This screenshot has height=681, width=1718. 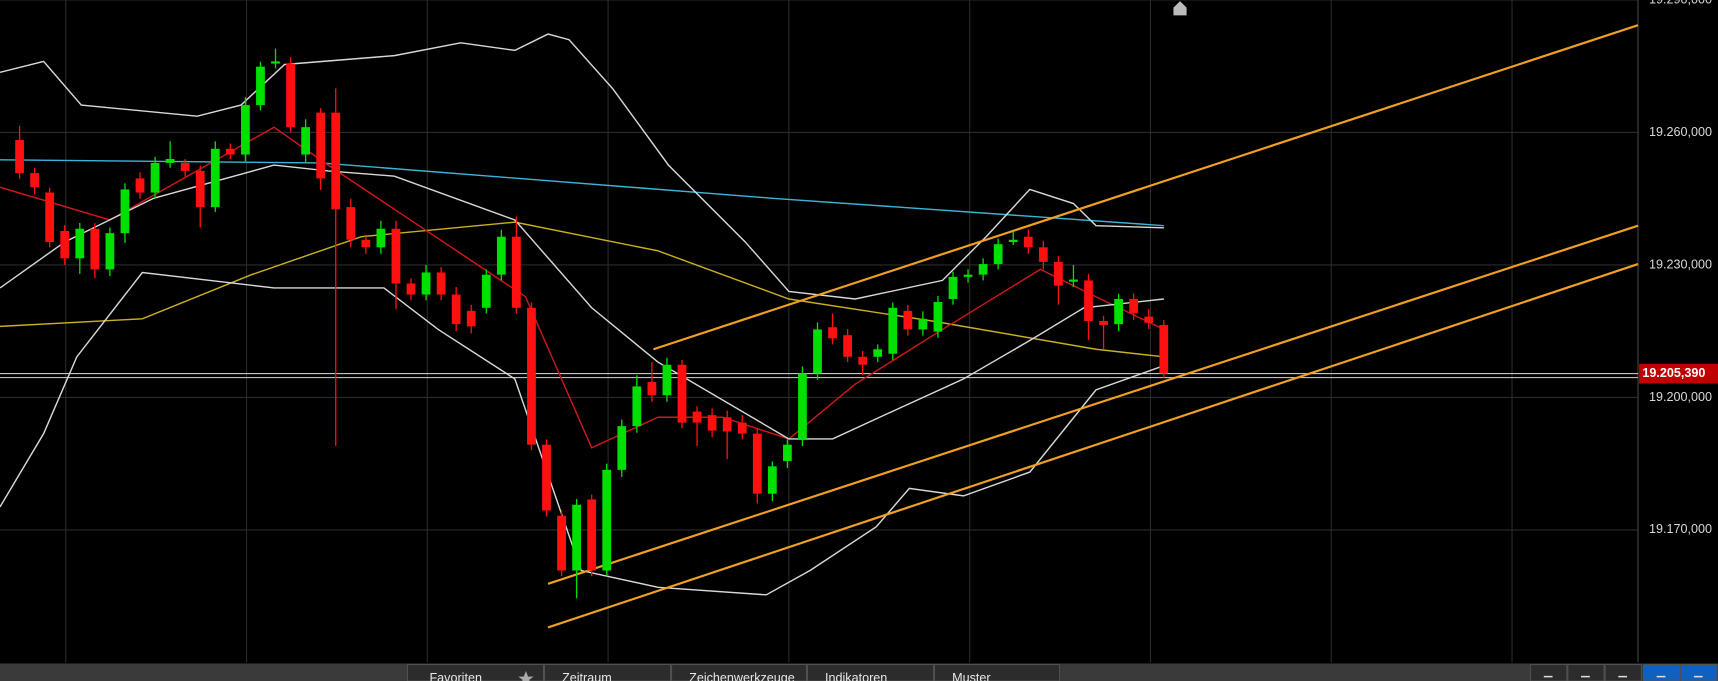 What do you see at coordinates (1680, 264) in the screenshot?
I see `y-tick-label: 19.230,000` at bounding box center [1680, 264].